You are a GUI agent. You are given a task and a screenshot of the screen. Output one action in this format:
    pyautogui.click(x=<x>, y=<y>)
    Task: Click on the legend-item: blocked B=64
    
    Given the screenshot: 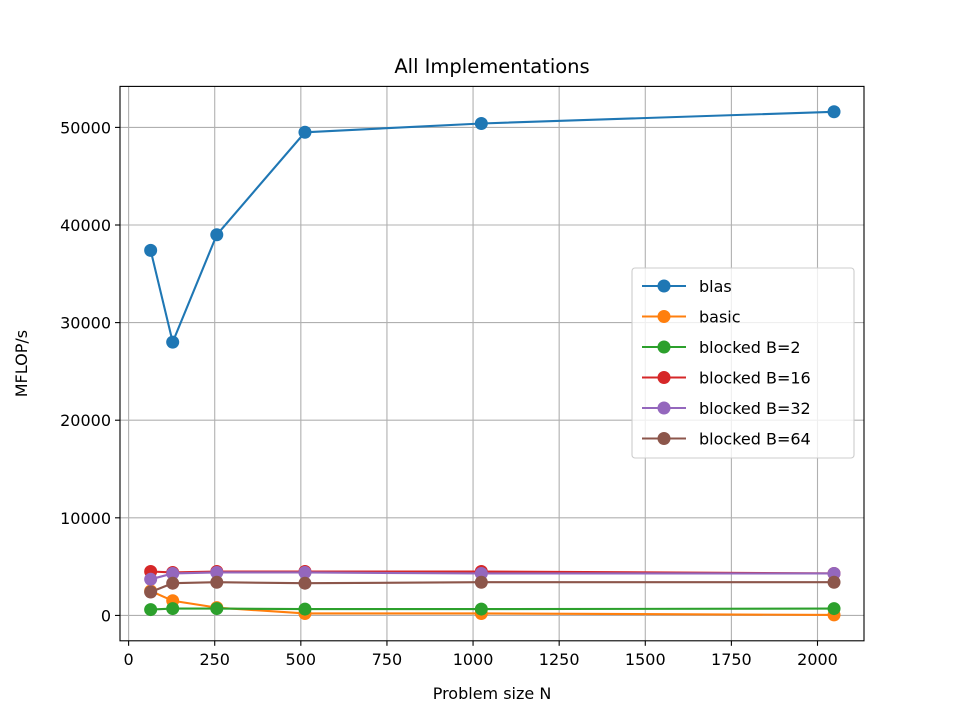 What is the action you would take?
    pyautogui.click(x=726, y=439)
    